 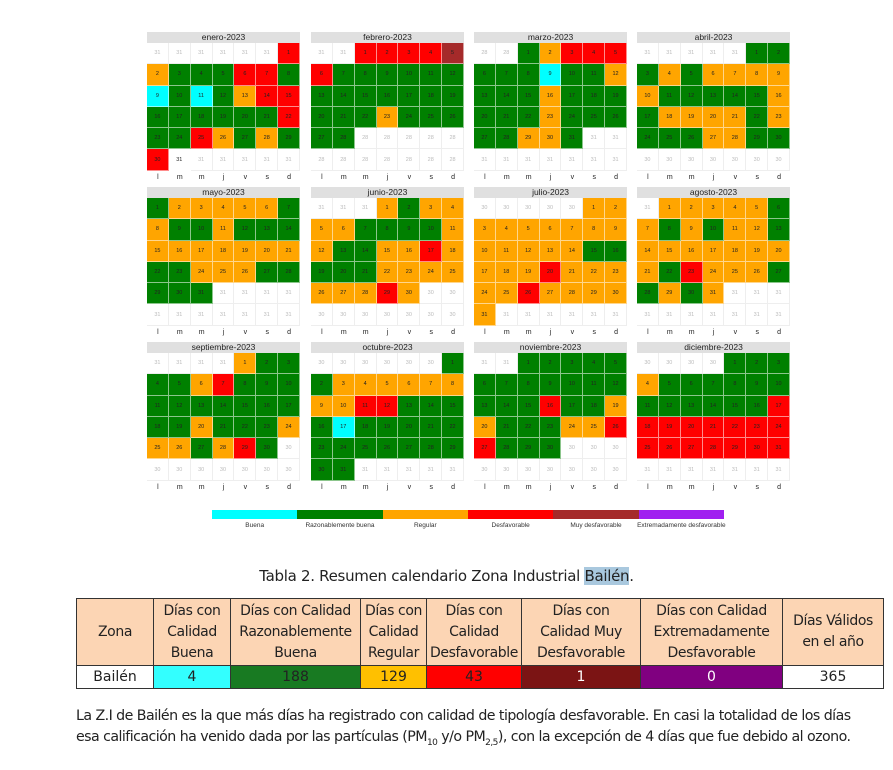 What do you see at coordinates (387, 192) in the screenshot?
I see `month-title: junio-2023` at bounding box center [387, 192].